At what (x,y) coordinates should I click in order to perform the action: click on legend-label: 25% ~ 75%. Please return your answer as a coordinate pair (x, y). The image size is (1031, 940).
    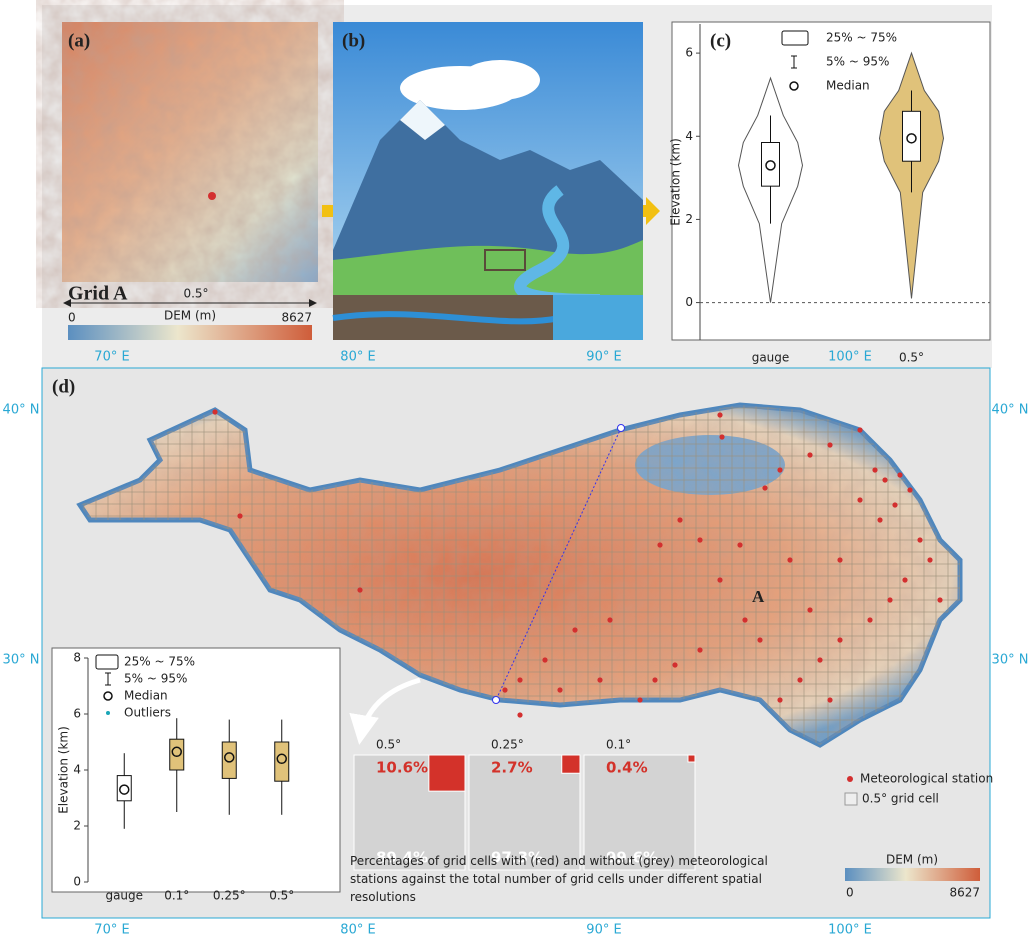
    Looking at the image, I should click on (861, 38).